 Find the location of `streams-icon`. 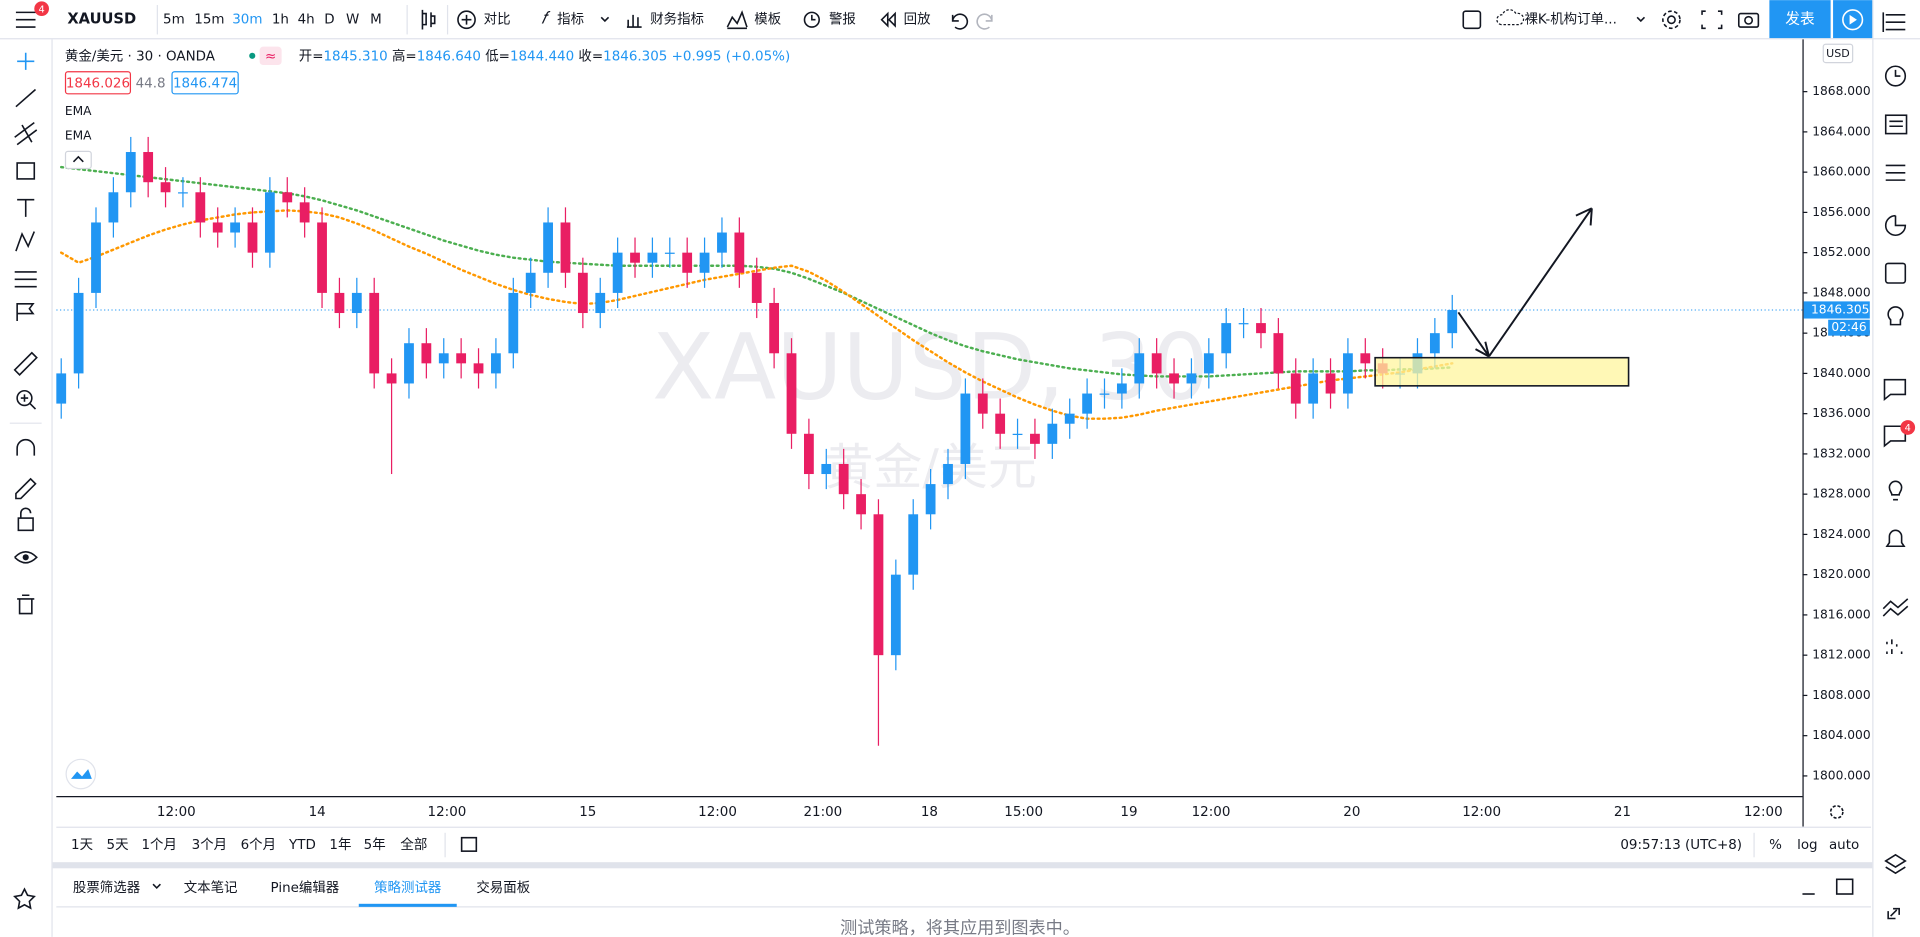

streams-icon is located at coordinates (1895, 490).